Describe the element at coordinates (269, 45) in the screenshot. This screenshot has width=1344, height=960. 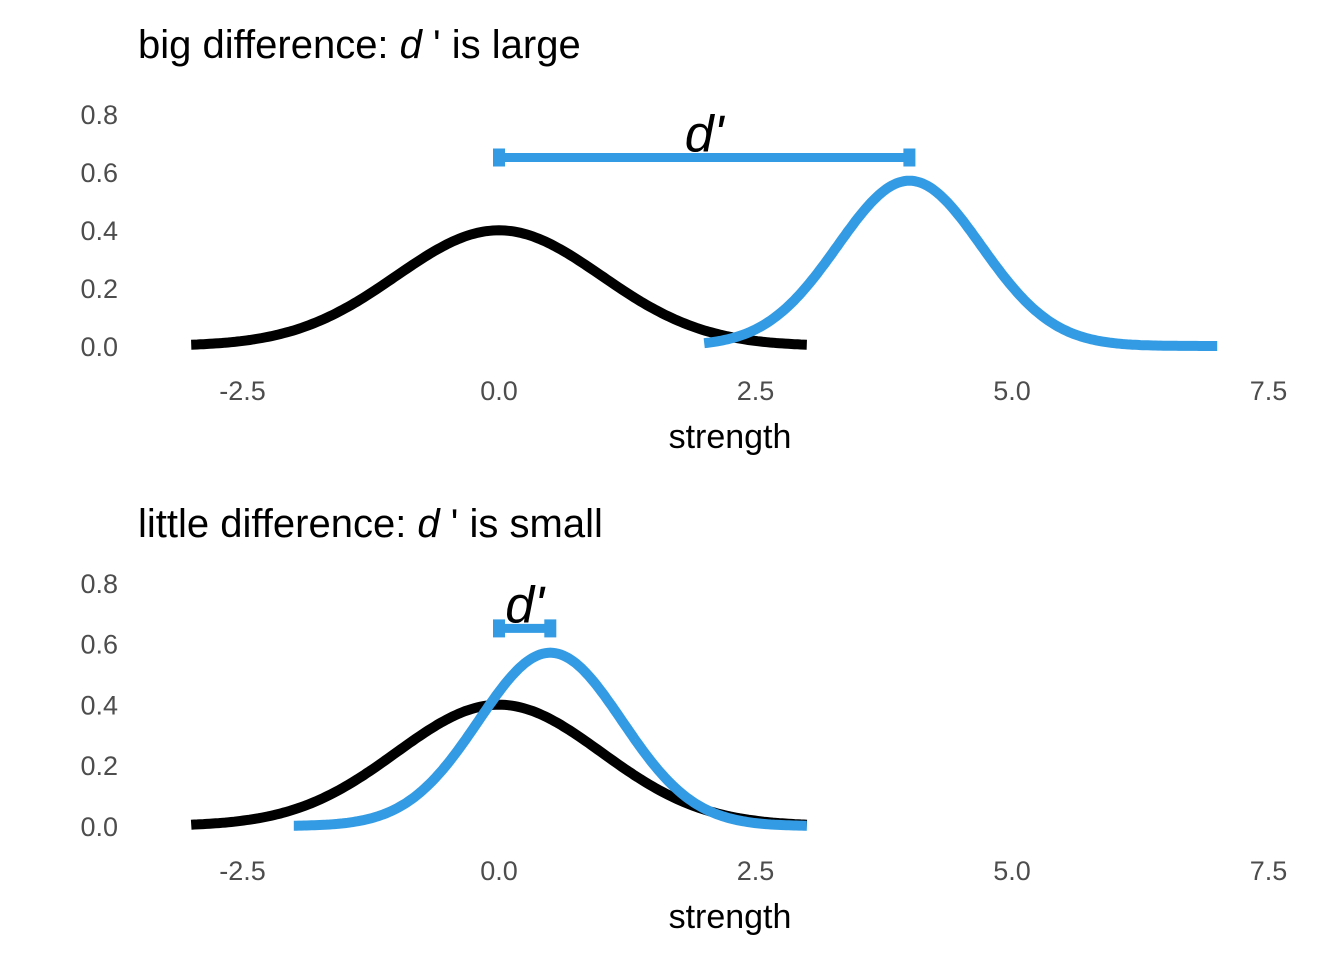
I see `title-prefix: big difference:` at that location.